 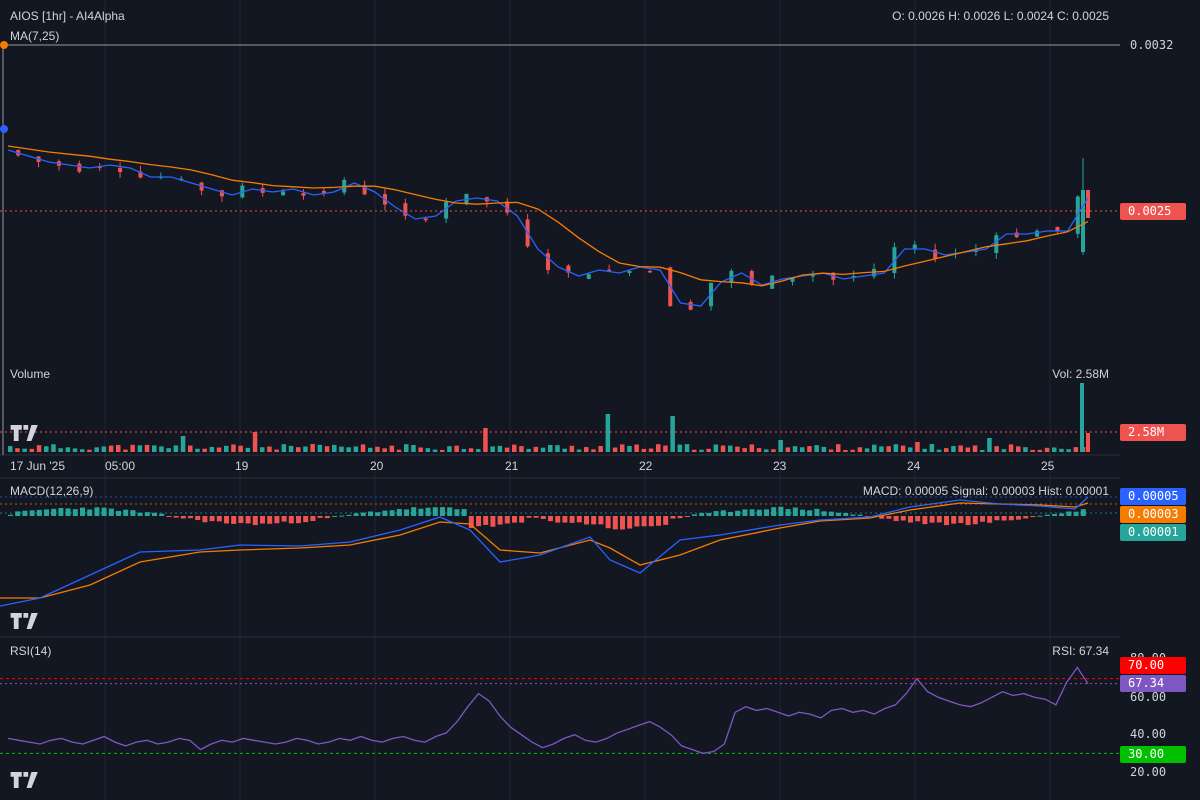 I want to click on last-price-tag: 0.0025, so click(x=1153, y=211).